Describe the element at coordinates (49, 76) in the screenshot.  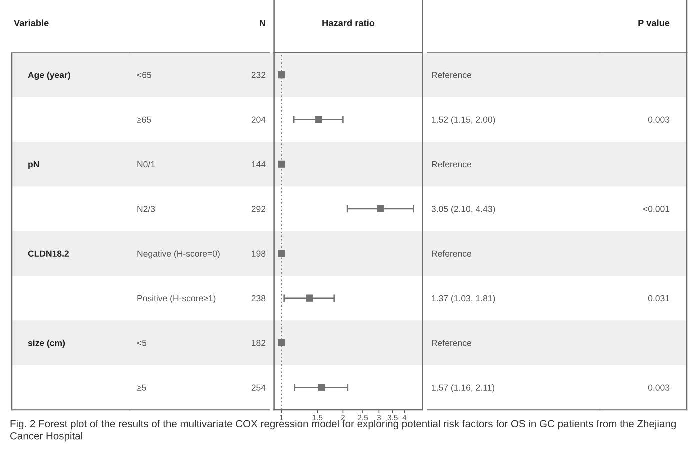
I see `category-label: Age (year)` at that location.